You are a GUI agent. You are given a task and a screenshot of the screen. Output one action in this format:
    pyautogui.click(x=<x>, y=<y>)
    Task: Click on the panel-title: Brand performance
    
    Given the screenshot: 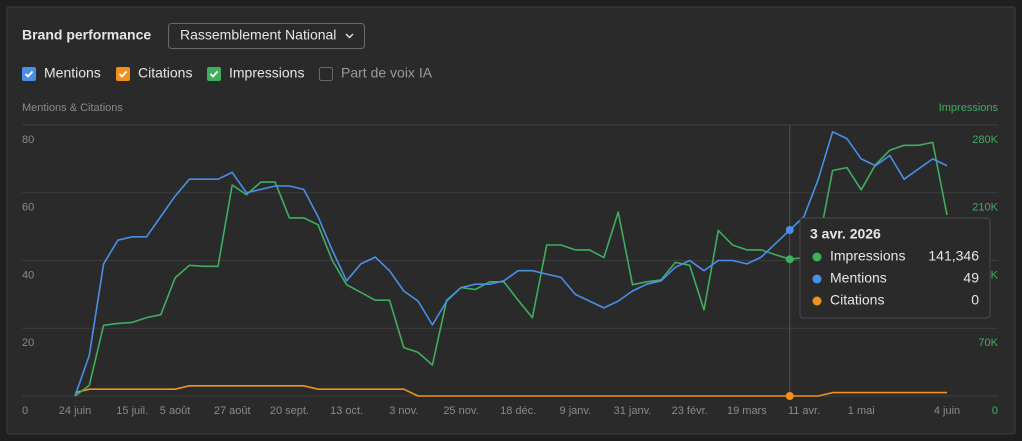 What is the action you would take?
    pyautogui.click(x=86, y=35)
    